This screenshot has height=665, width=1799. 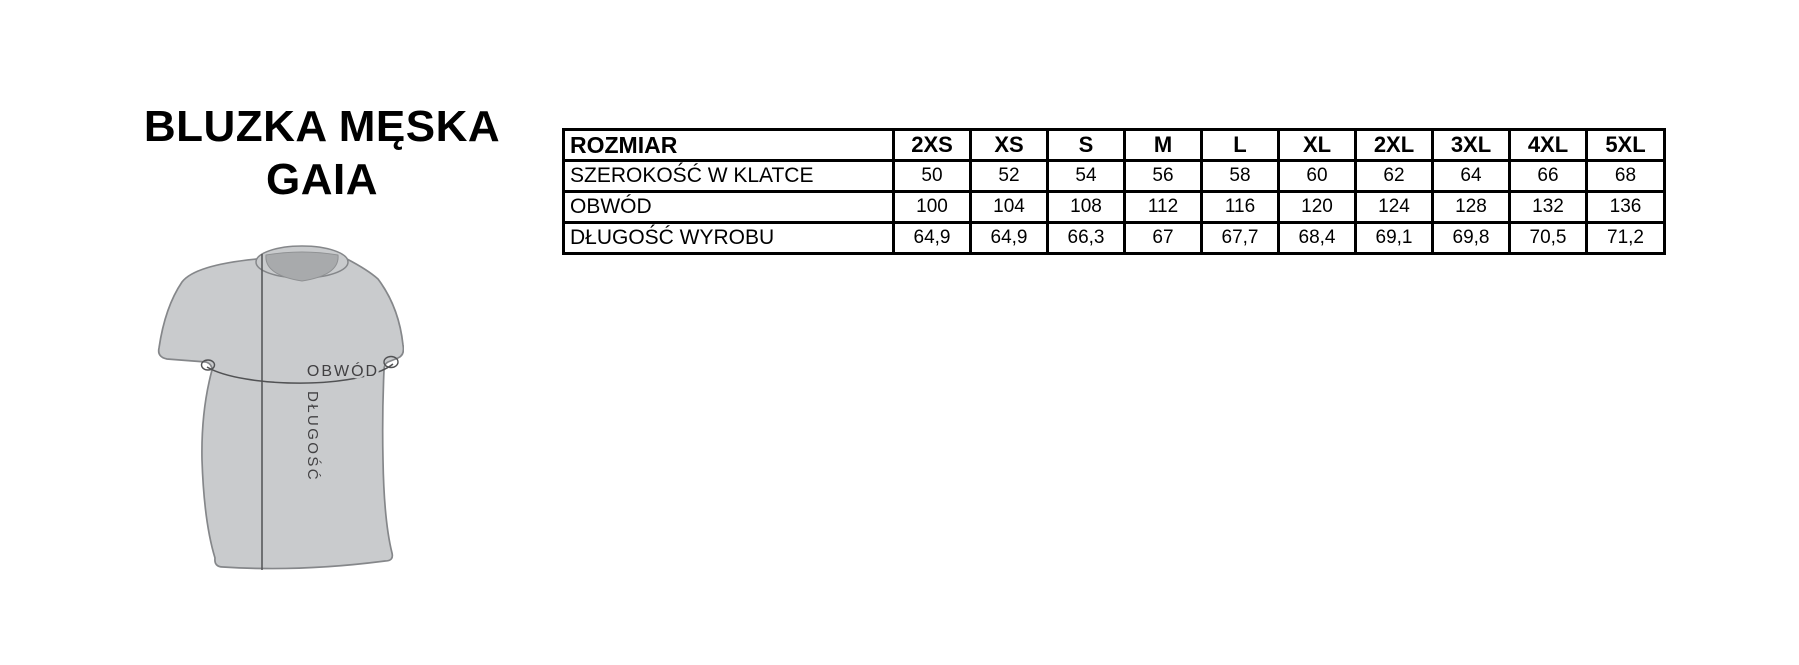 I want to click on garment-length-2xs: 64,9, so click(x=932, y=238).